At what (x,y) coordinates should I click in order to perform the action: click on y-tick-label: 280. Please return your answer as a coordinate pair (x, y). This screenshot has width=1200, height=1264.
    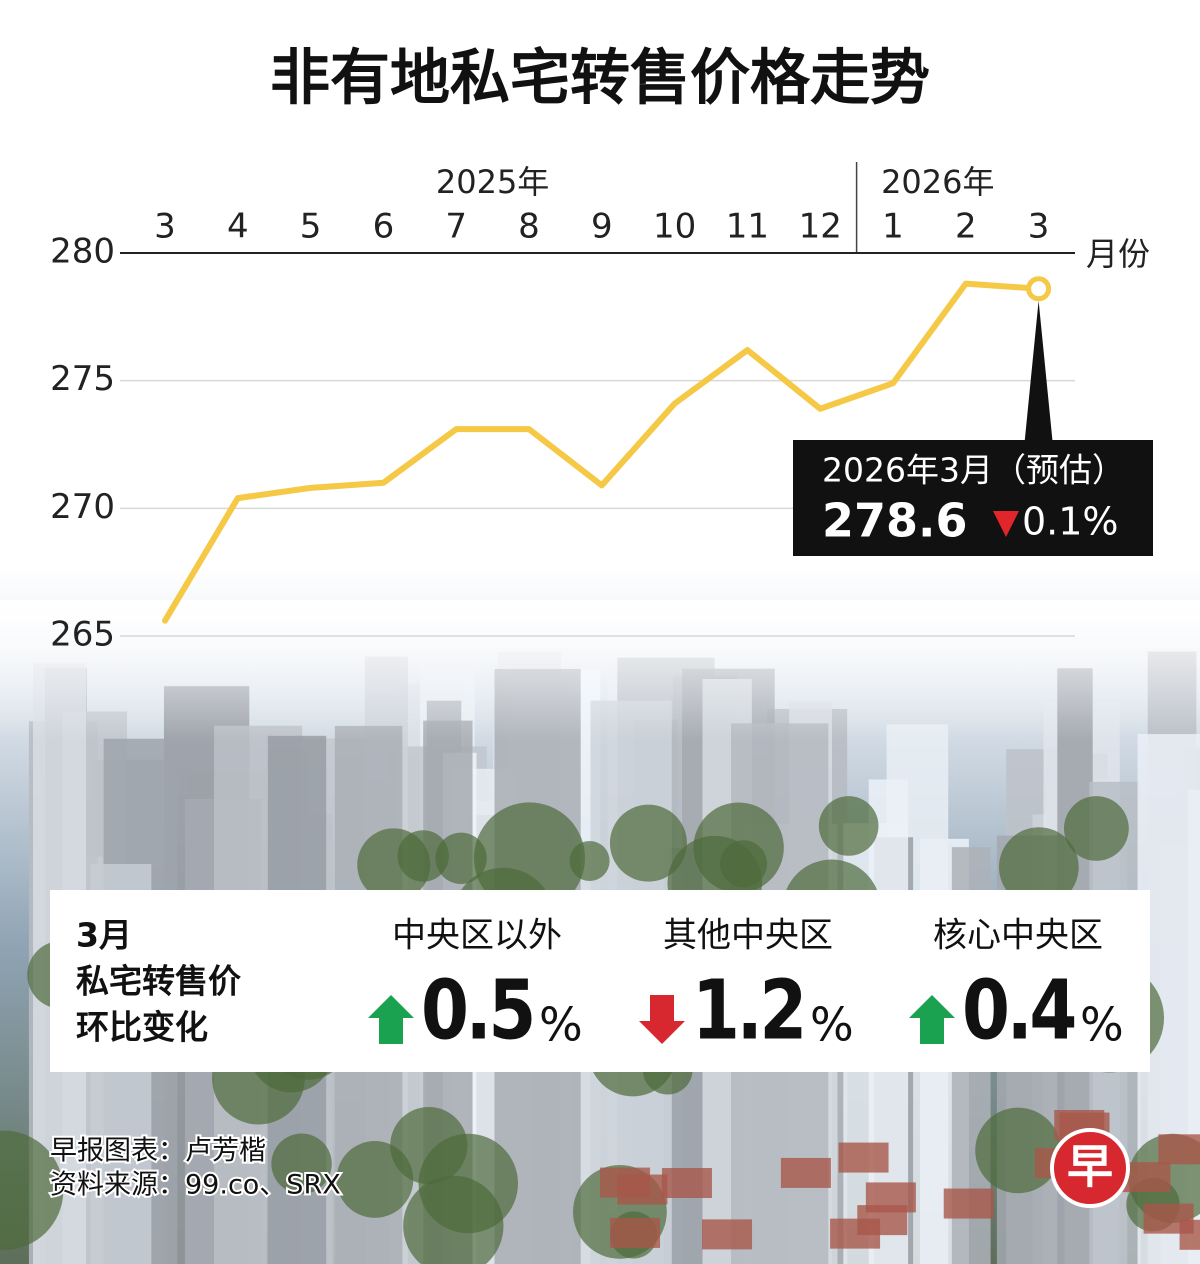
    Looking at the image, I should click on (82, 252).